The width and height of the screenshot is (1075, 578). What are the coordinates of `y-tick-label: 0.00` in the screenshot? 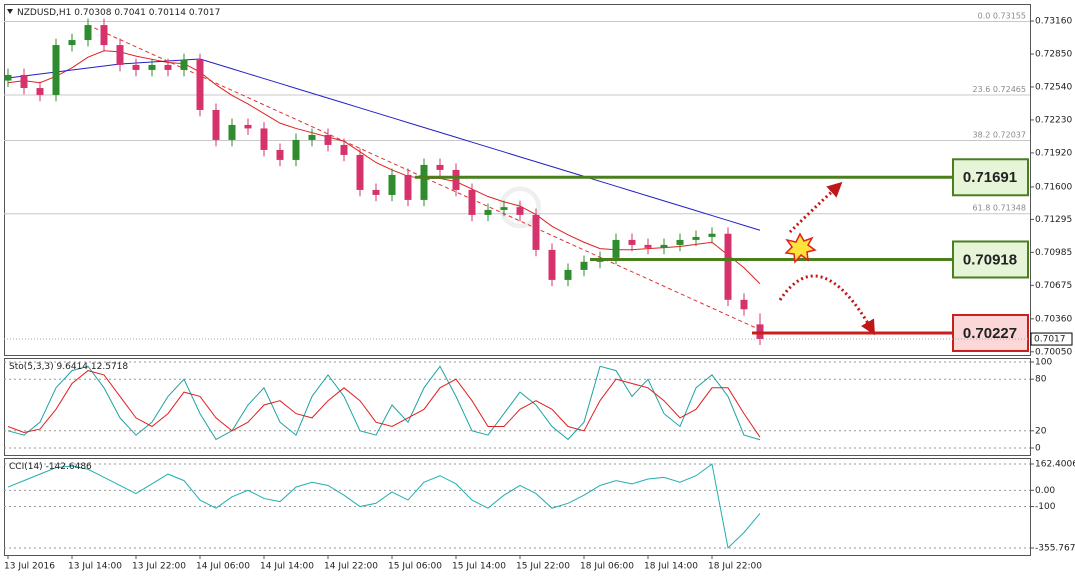 It's located at (1045, 491).